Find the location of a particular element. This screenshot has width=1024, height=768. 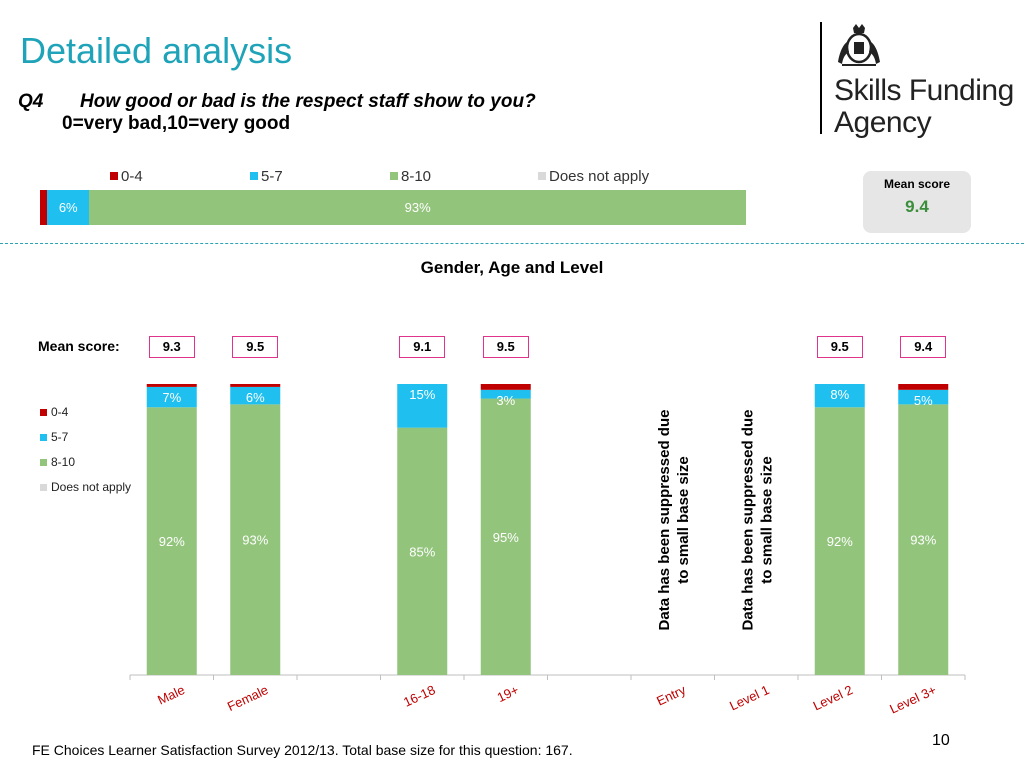

bar-data-label: 8% is located at coordinates (839, 394).